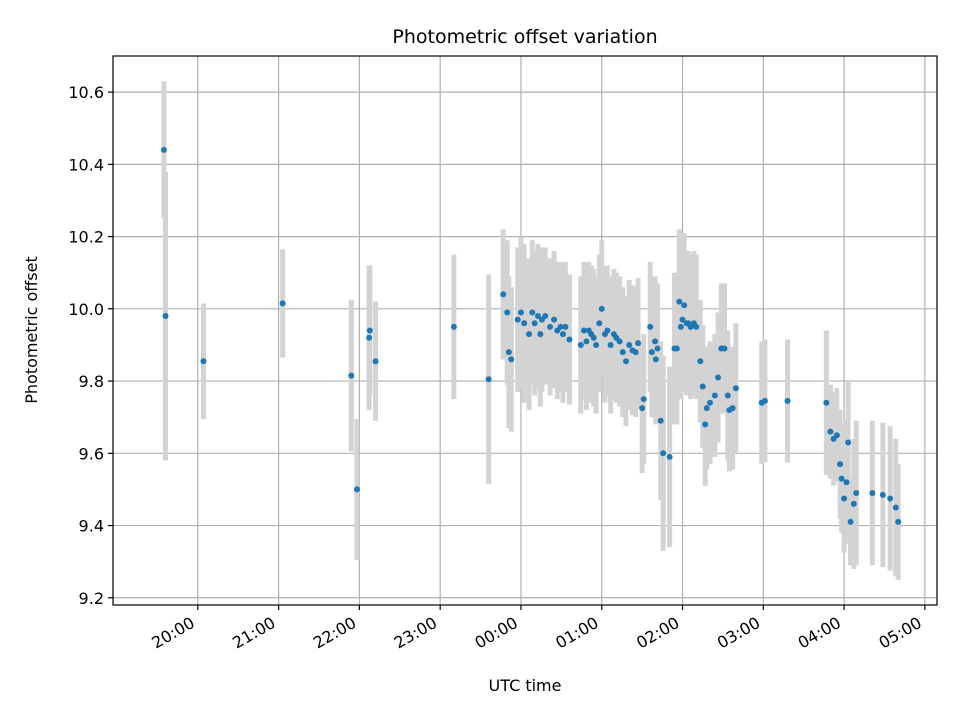  What do you see at coordinates (86, 92) in the screenshot?
I see `y-tick-label: 10.6` at bounding box center [86, 92].